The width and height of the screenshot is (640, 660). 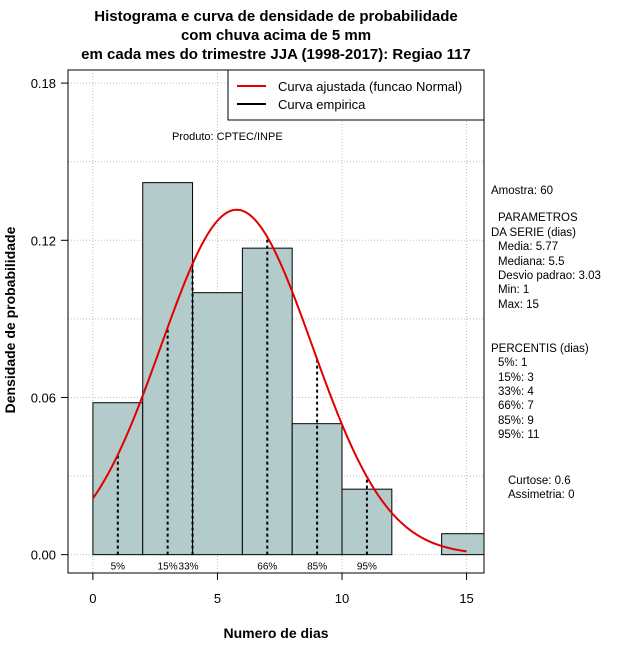 I want to click on params-title-1: PARAMETROS, so click(x=538, y=218).